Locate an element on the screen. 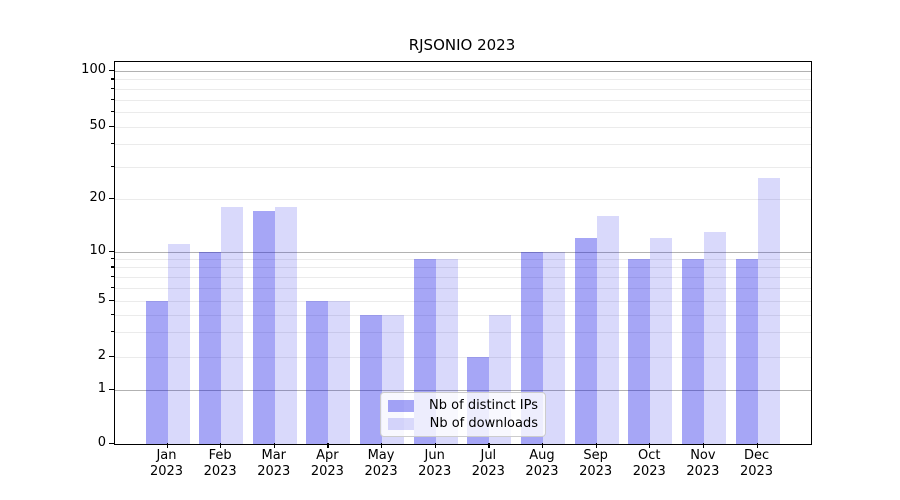 This screenshot has height=500, width=900. x-tick-label: Apr 2023 is located at coordinates (327, 463).